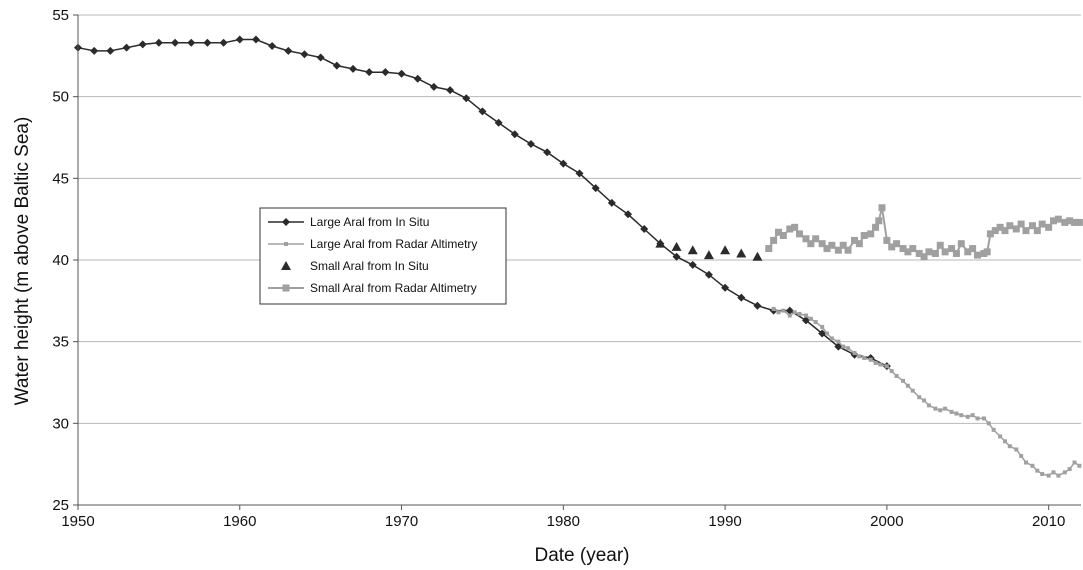 The image size is (1083, 570). What do you see at coordinates (563, 521) in the screenshot?
I see `x-tick-label: 1980` at bounding box center [563, 521].